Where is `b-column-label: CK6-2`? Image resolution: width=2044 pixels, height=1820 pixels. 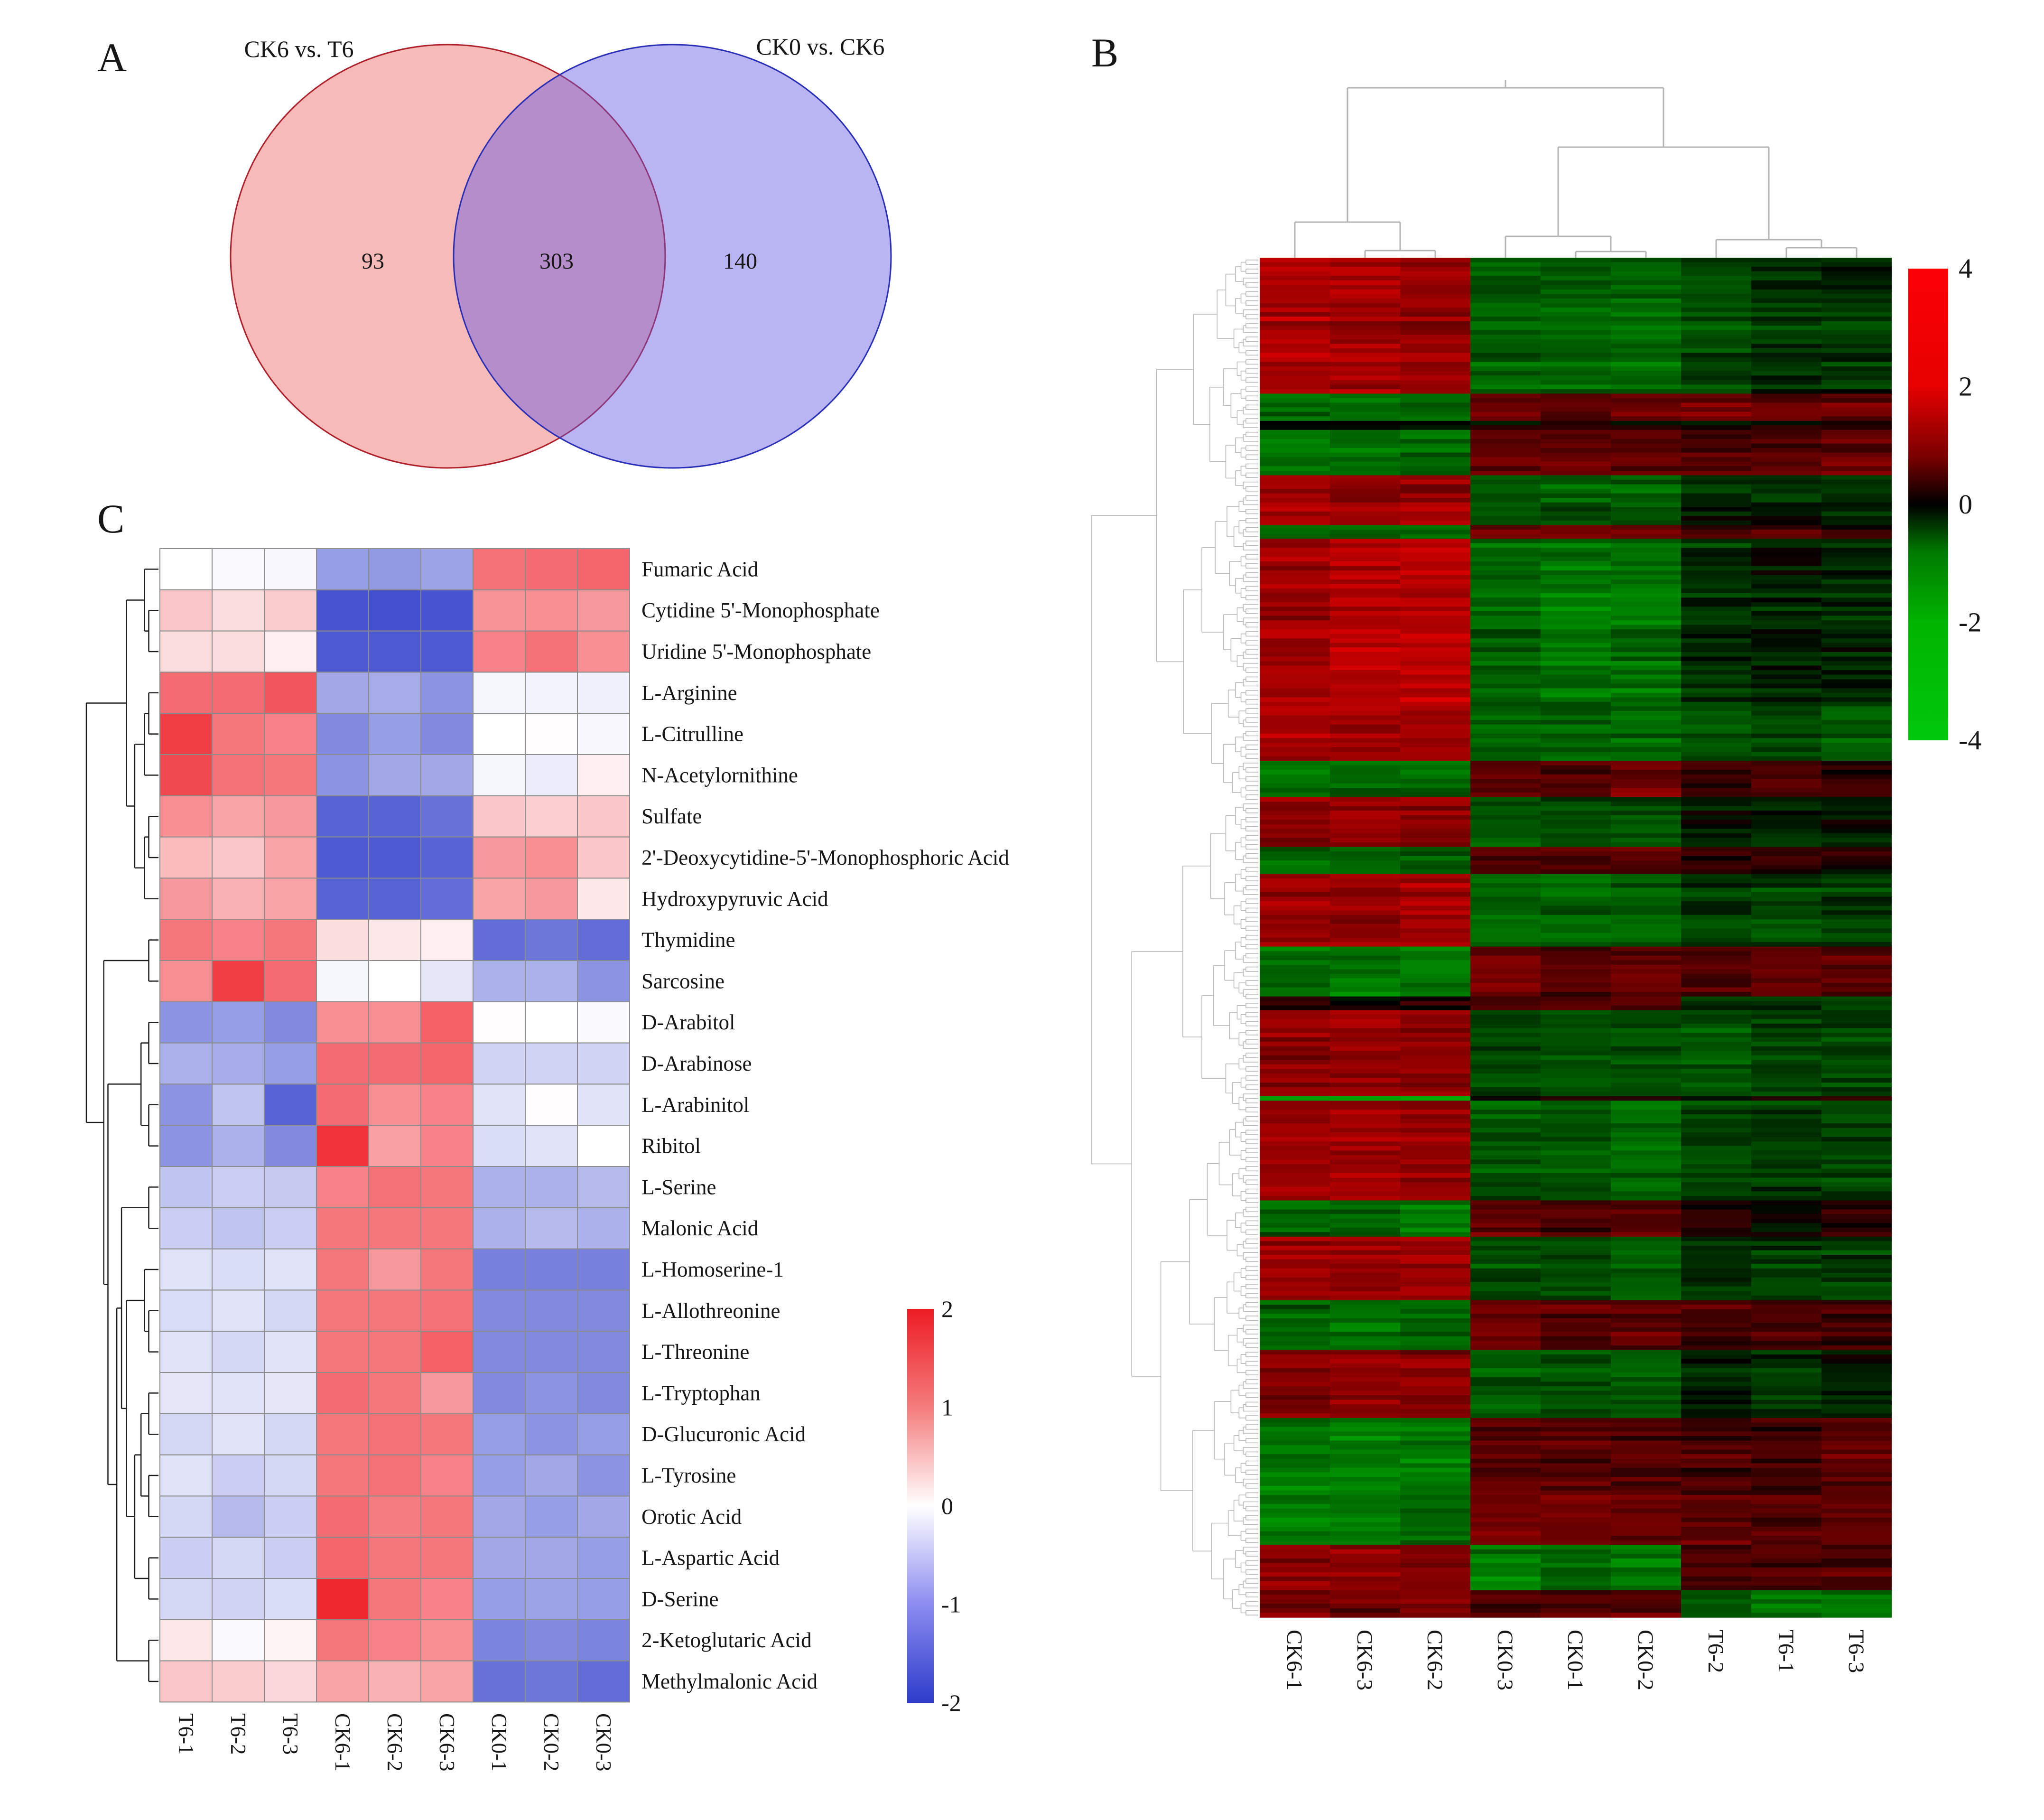
b-column-label: CK6-2 is located at coordinates (1434, 1660).